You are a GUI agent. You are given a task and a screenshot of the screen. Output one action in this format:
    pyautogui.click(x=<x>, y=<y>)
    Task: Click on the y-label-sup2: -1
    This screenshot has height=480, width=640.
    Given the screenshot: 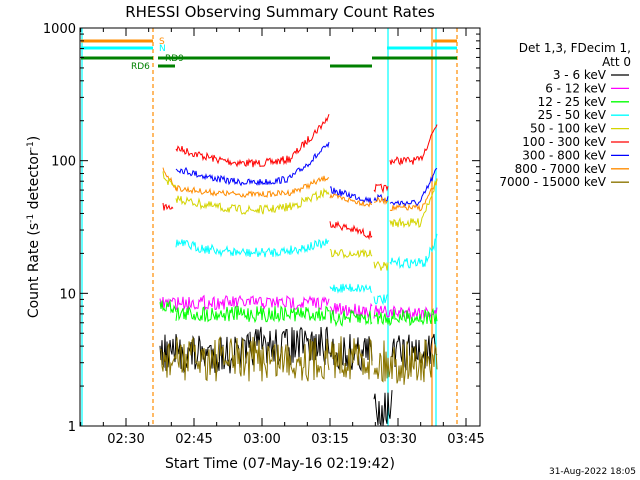 What is the action you would take?
    pyautogui.click(x=31, y=145)
    